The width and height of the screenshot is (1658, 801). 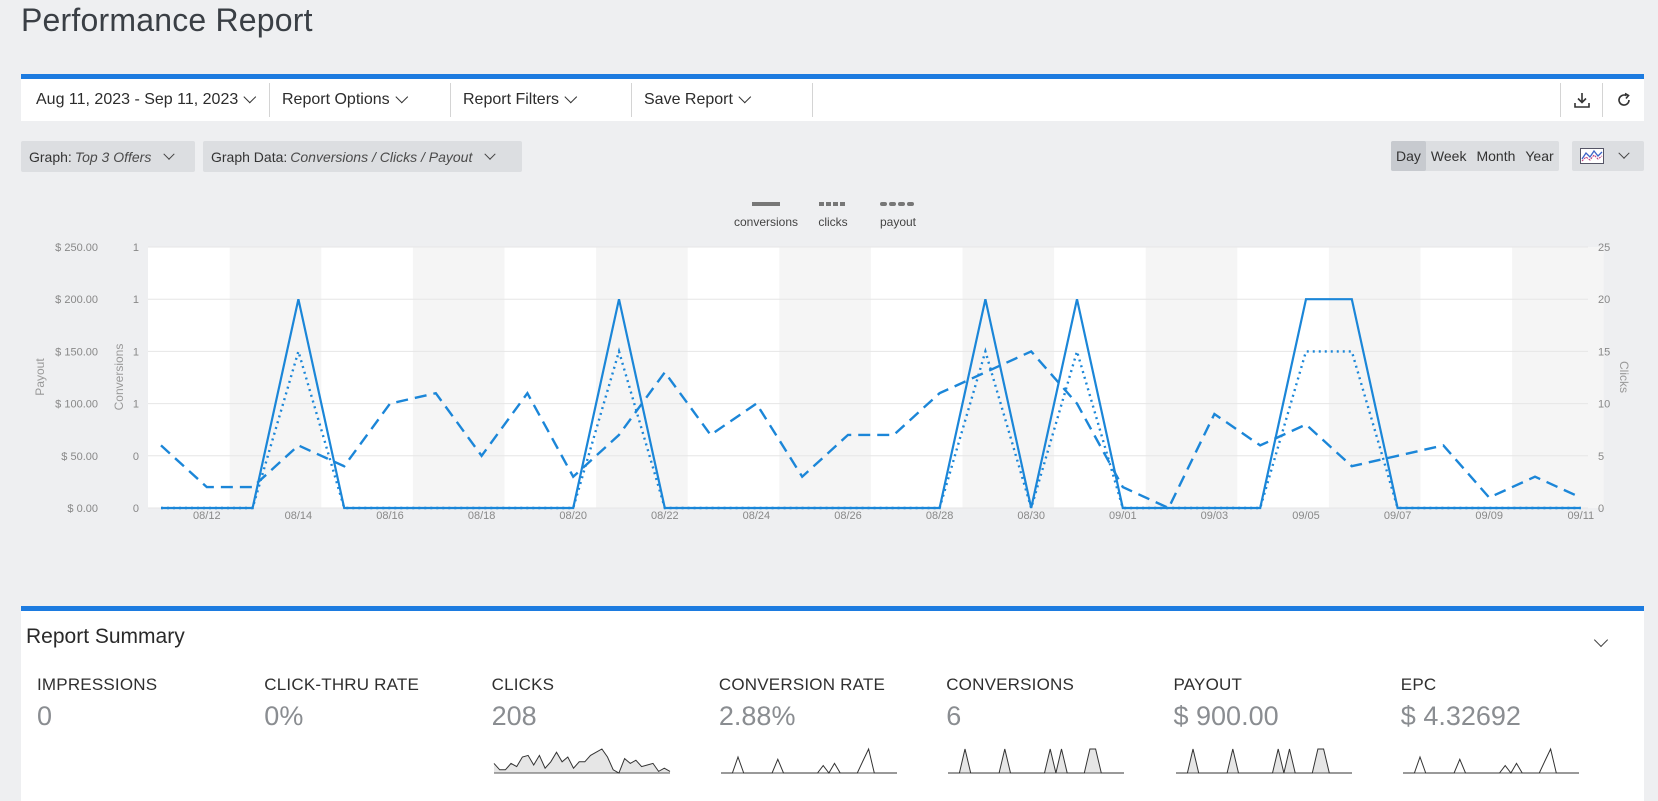 What do you see at coordinates (119, 377) in the screenshot?
I see `conversions-axis-label: Conversions` at bounding box center [119, 377].